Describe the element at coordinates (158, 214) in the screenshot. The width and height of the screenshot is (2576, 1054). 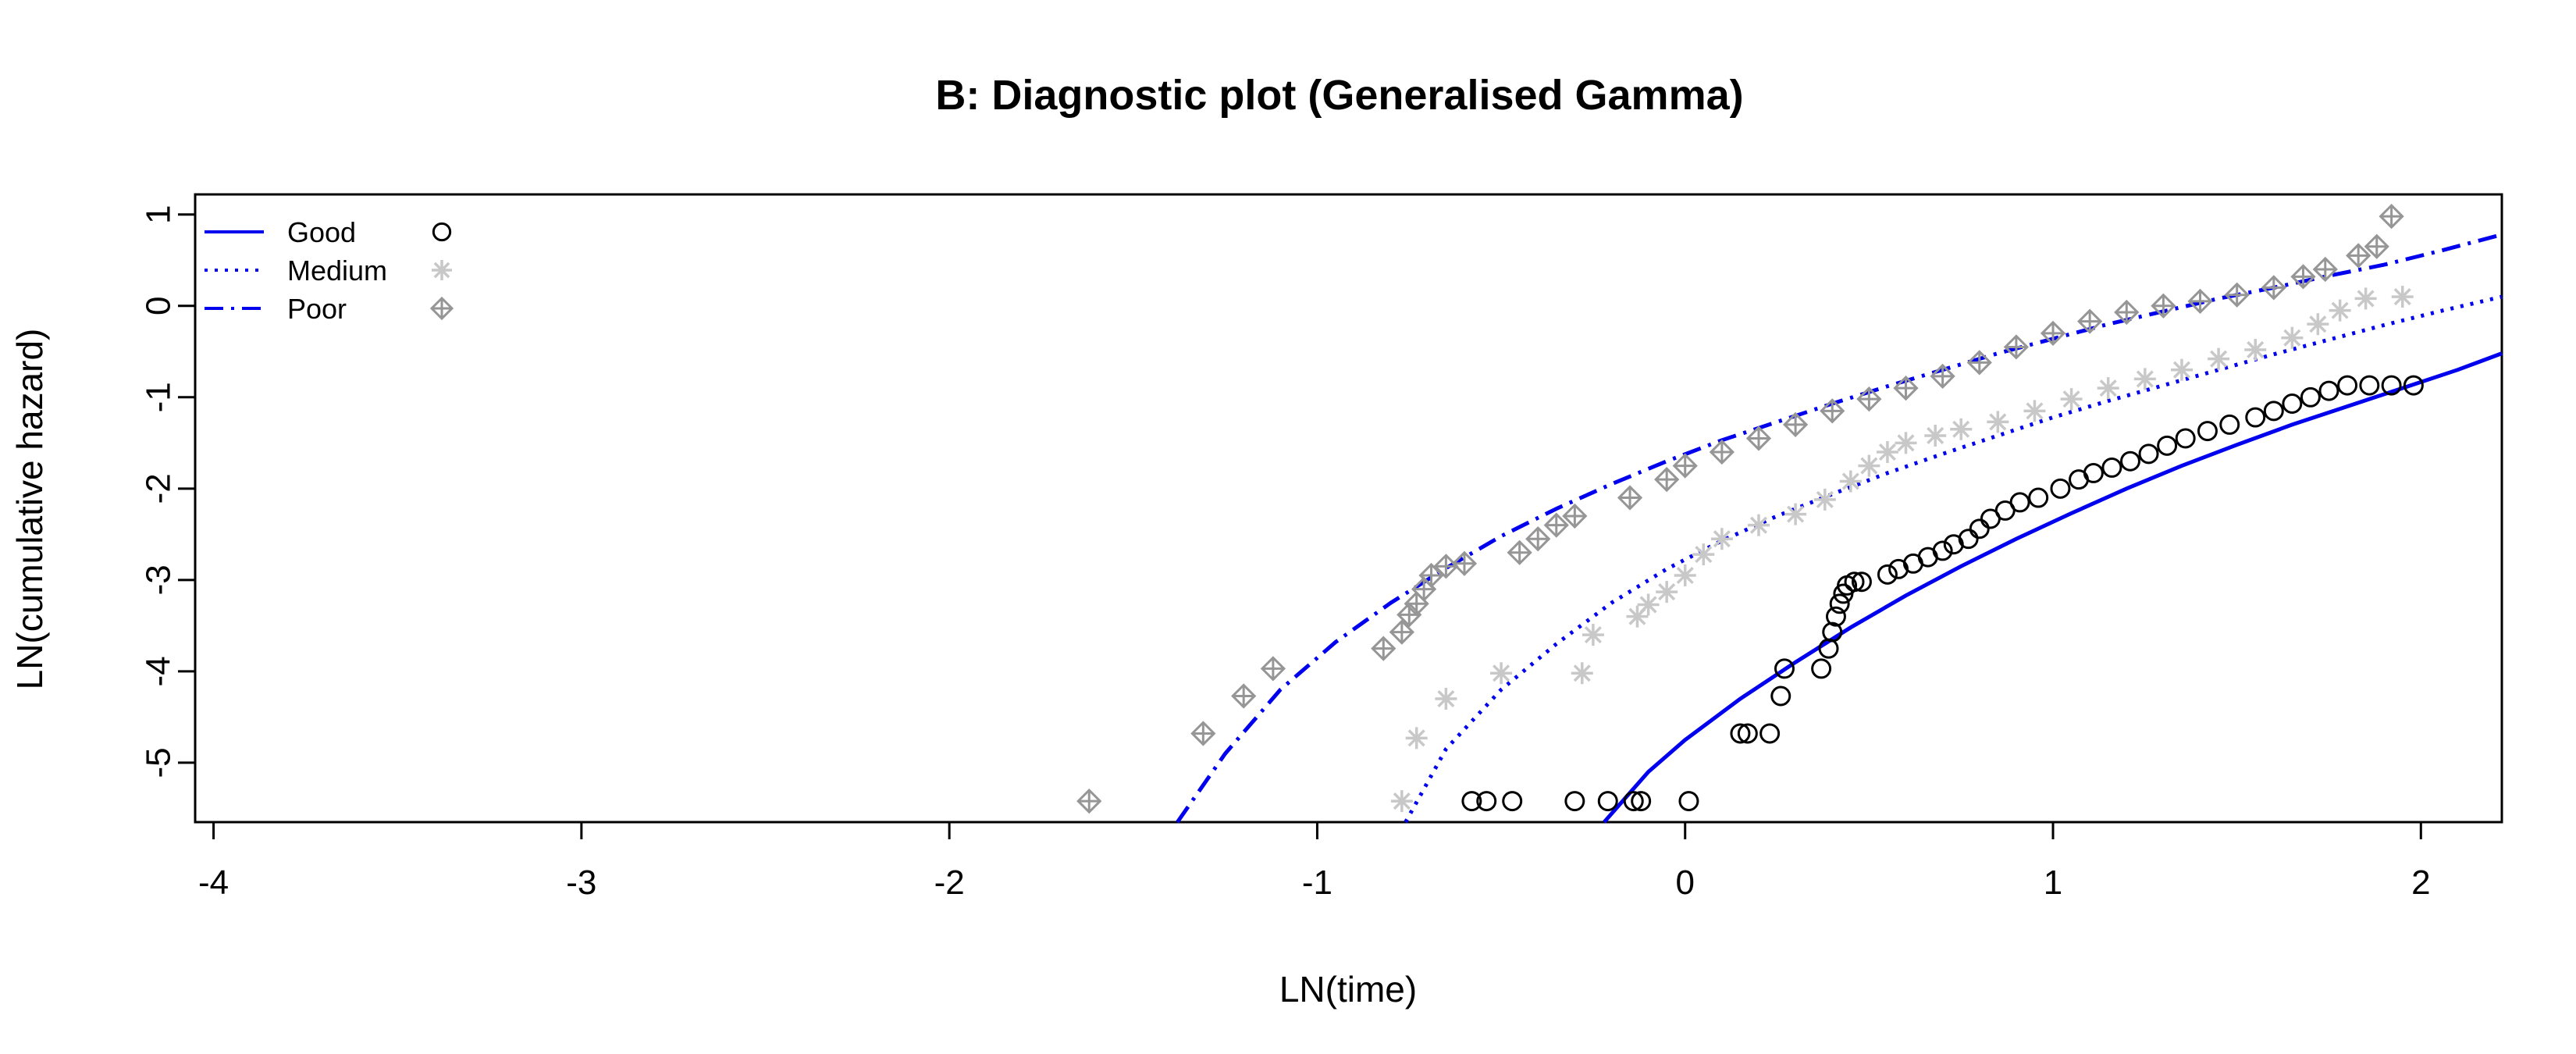
I see `y-tick-label: 1` at that location.